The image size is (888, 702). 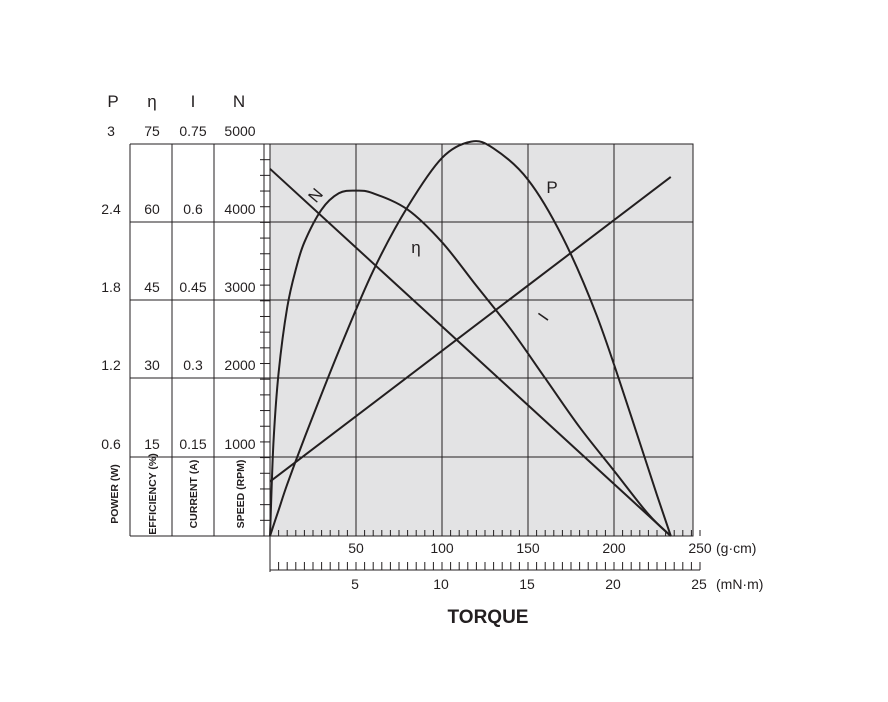 What do you see at coordinates (193, 101) in the screenshot?
I see `axis-symbol-2: I` at bounding box center [193, 101].